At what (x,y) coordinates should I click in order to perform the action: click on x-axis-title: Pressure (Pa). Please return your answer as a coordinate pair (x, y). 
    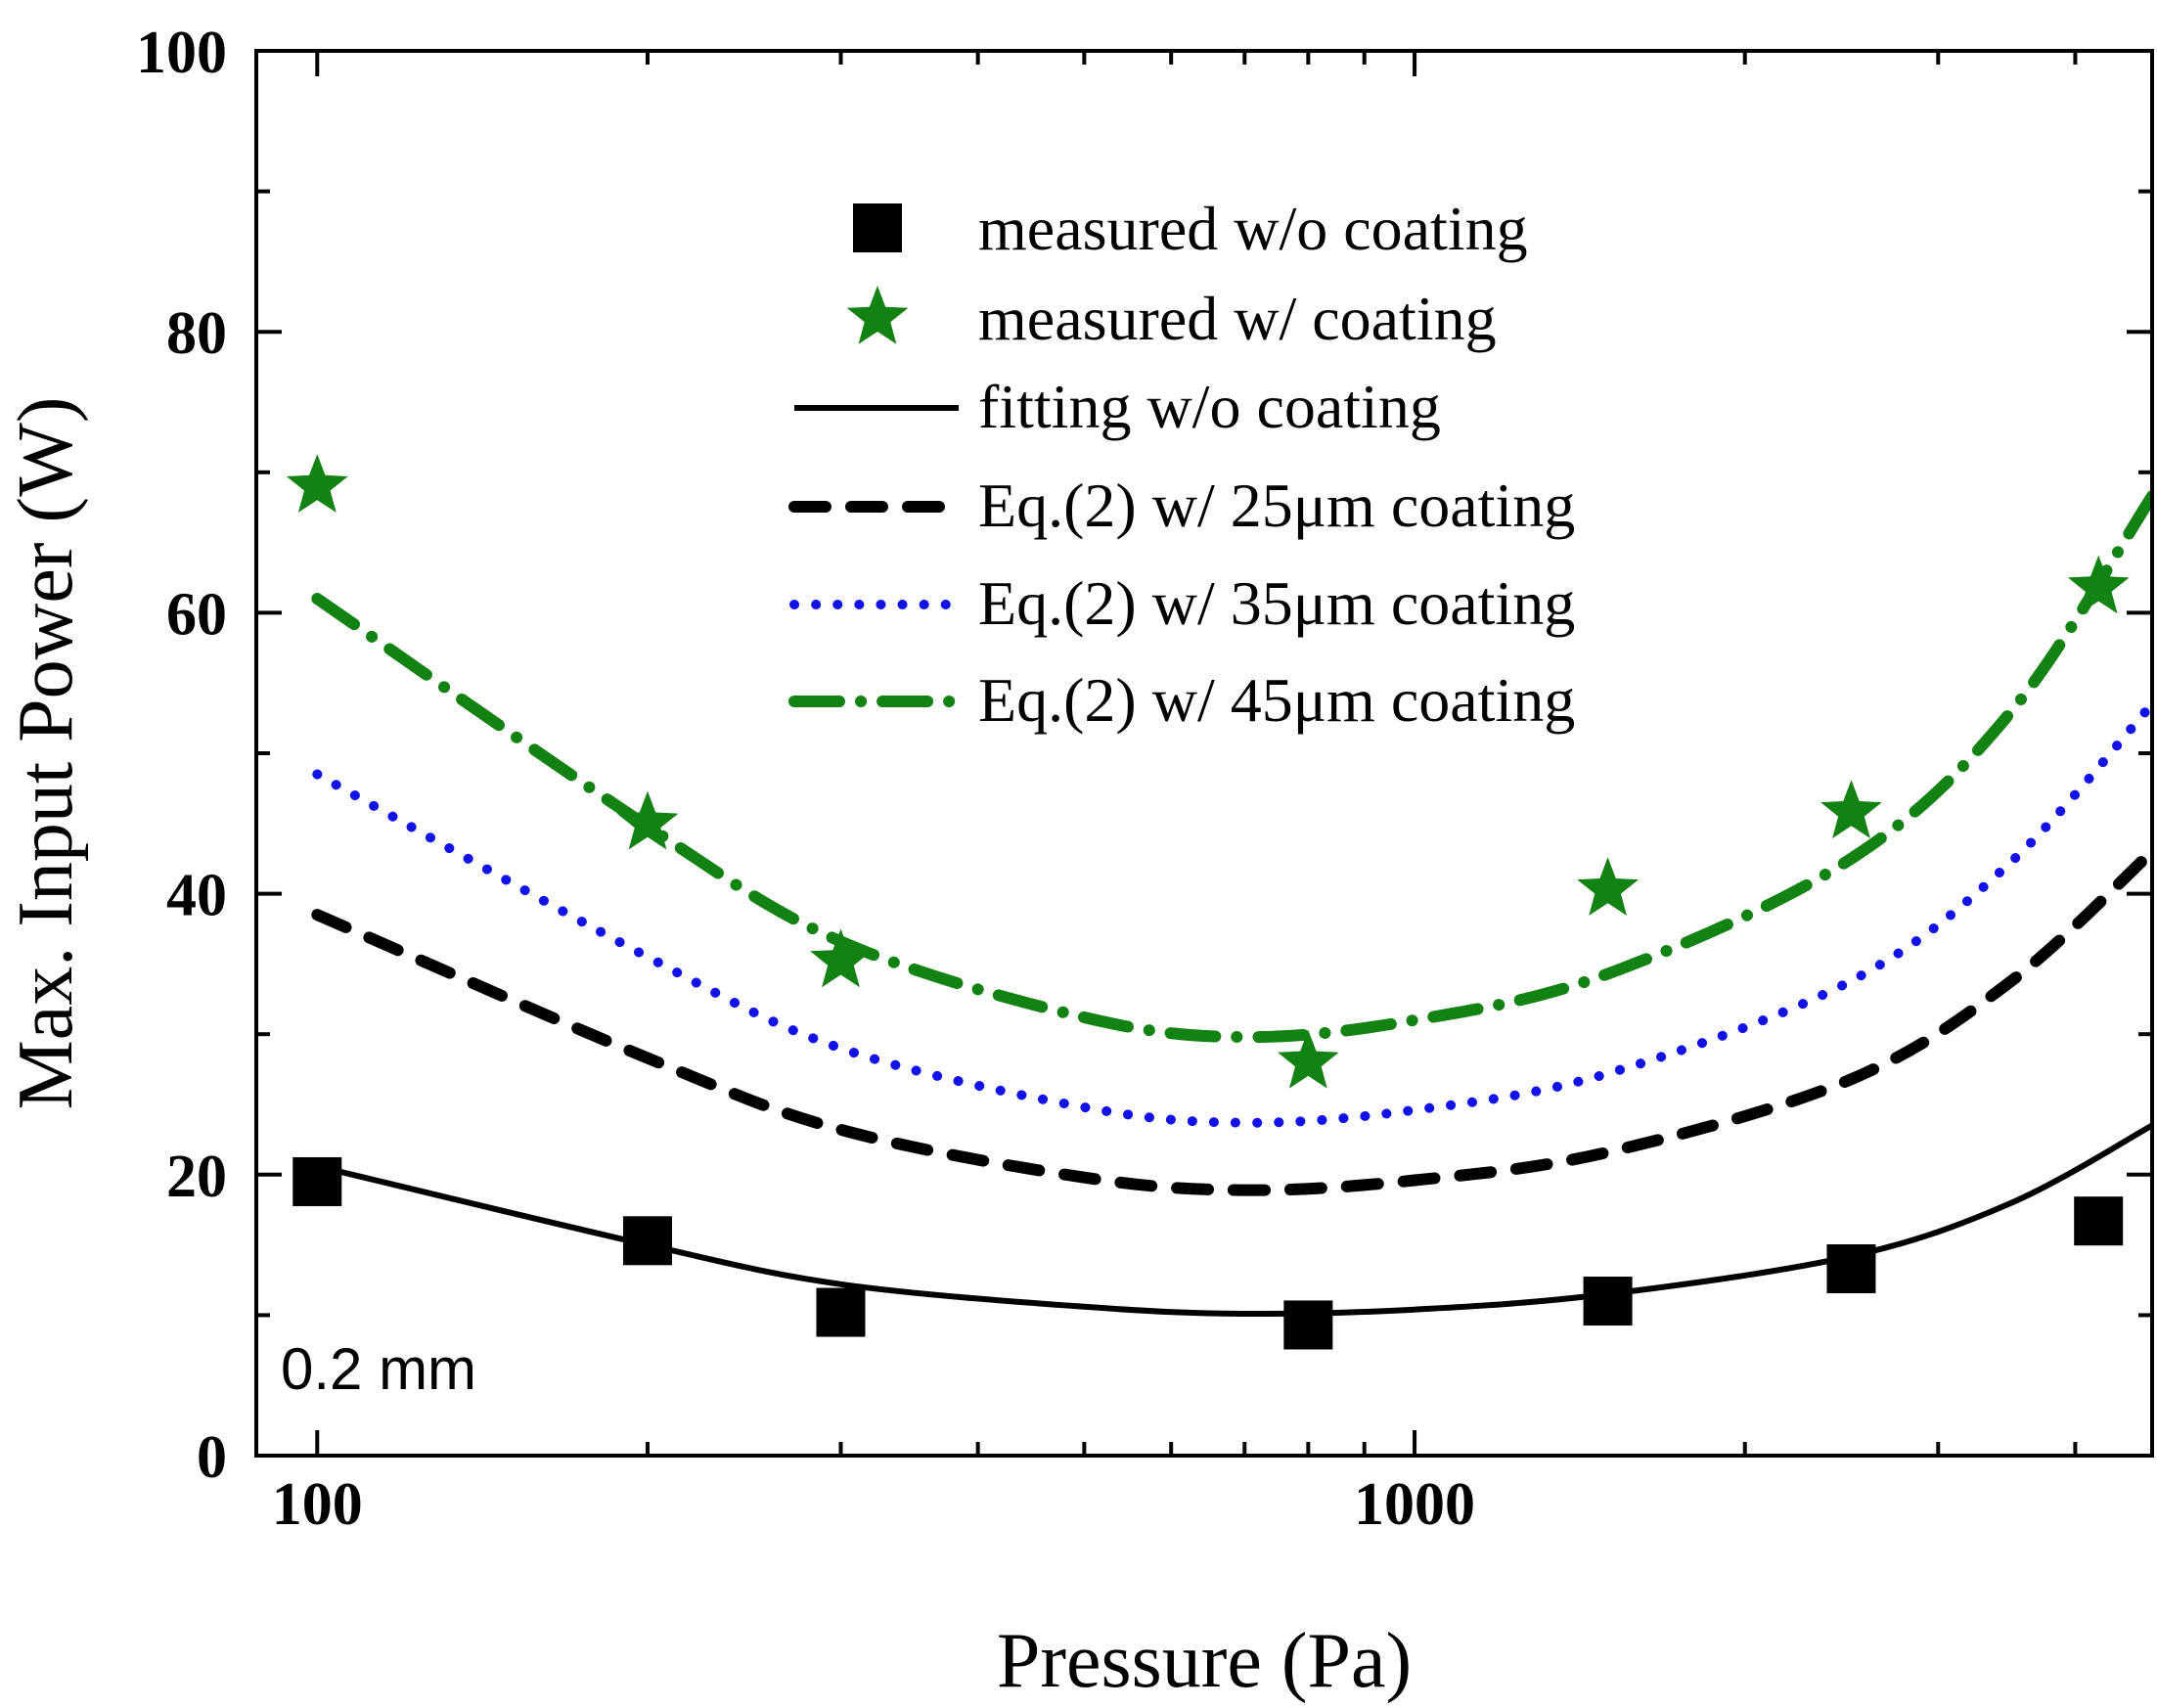
    Looking at the image, I should click on (1204, 1661).